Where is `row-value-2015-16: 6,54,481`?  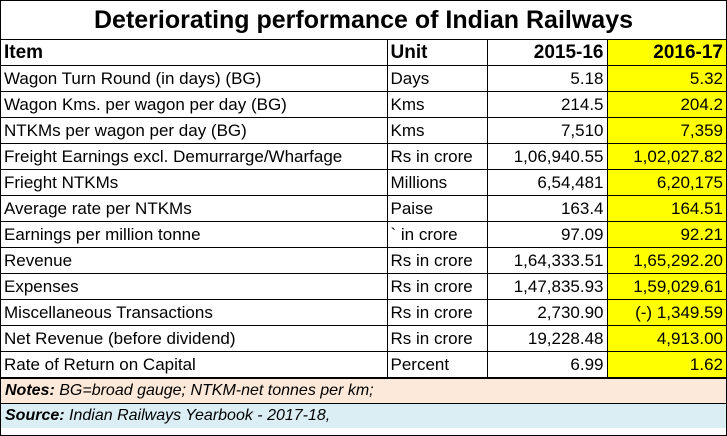
row-value-2015-16: 6,54,481 is located at coordinates (547, 182).